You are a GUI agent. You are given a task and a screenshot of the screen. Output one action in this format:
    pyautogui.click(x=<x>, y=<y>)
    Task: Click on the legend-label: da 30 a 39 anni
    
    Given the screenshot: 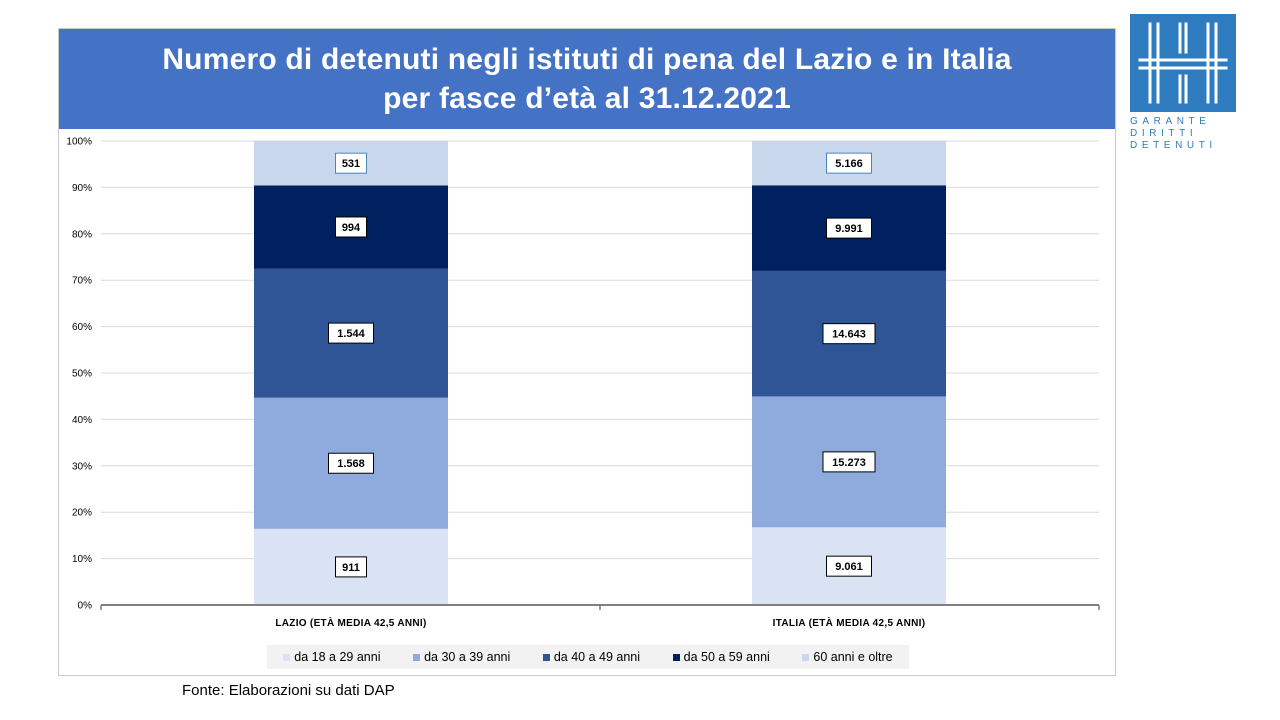 What is the action you would take?
    pyautogui.click(x=467, y=657)
    